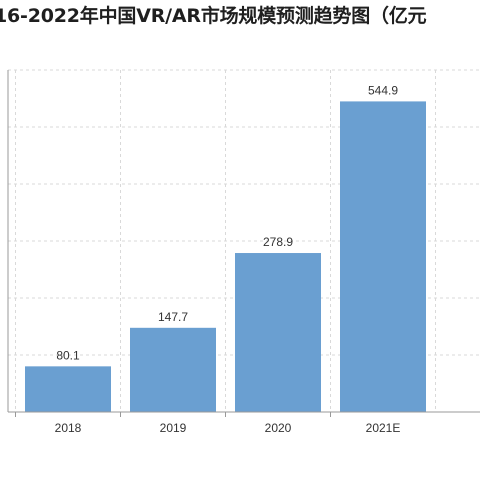 The image size is (480, 480). What do you see at coordinates (278, 332) in the screenshot?
I see `bar-2020` at bounding box center [278, 332].